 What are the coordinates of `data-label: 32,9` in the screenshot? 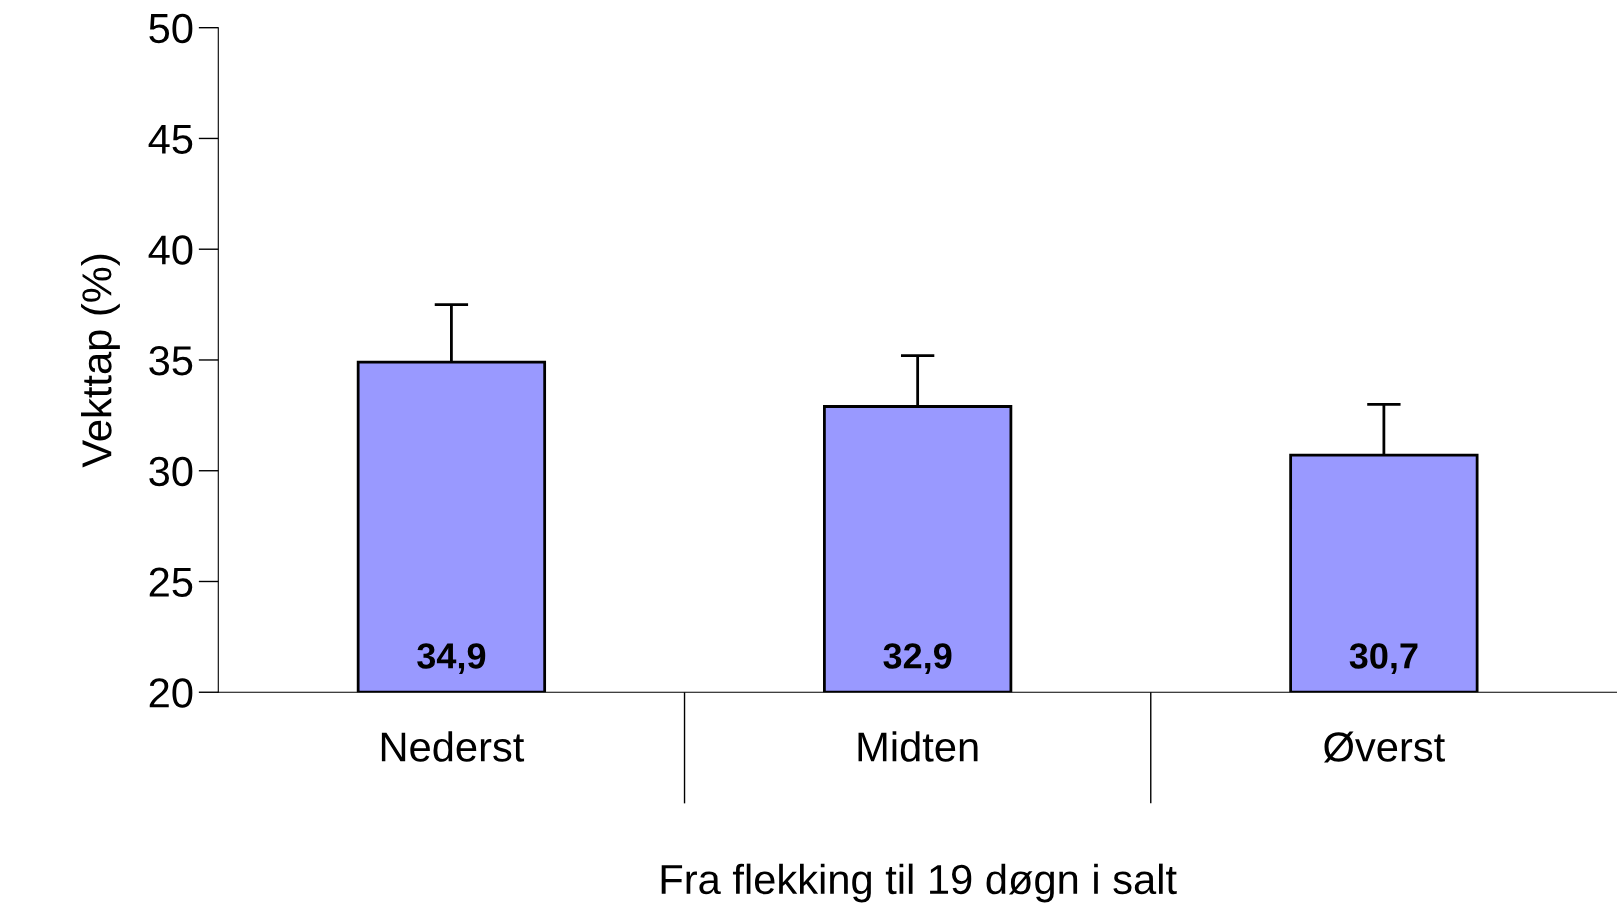 It's located at (917, 658).